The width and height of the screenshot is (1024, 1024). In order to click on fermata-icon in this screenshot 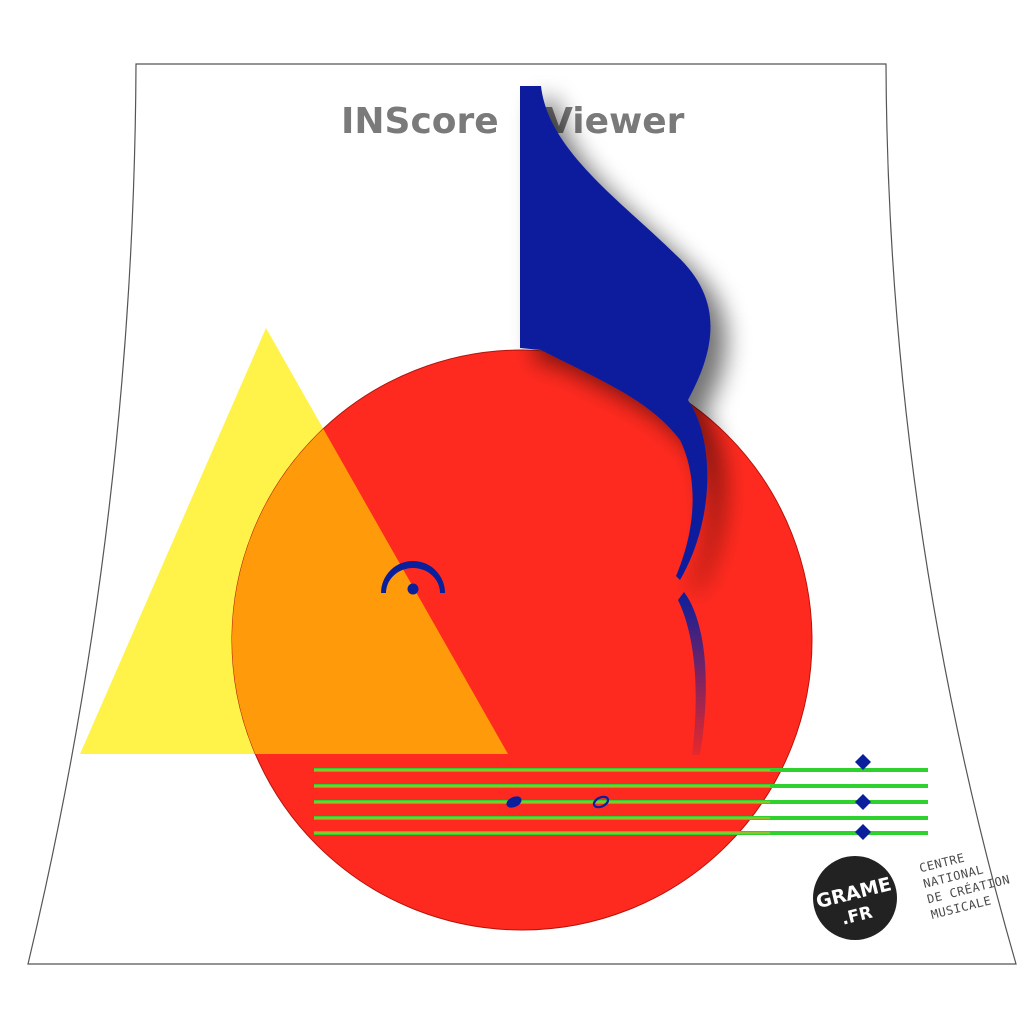, I will do `click(413, 578)`.